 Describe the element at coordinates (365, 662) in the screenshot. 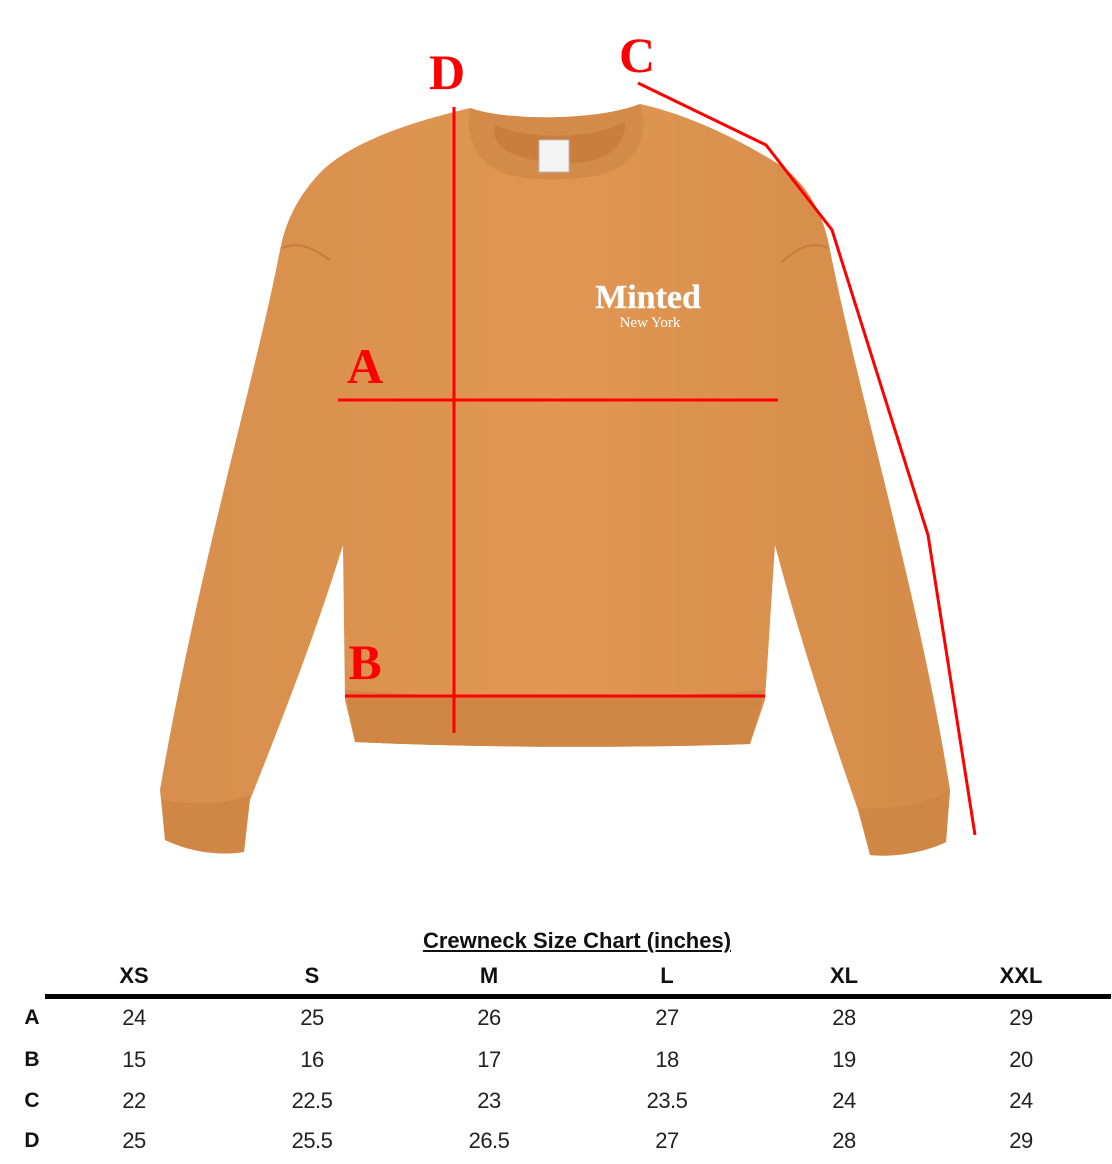

I see `label-b: B` at that location.